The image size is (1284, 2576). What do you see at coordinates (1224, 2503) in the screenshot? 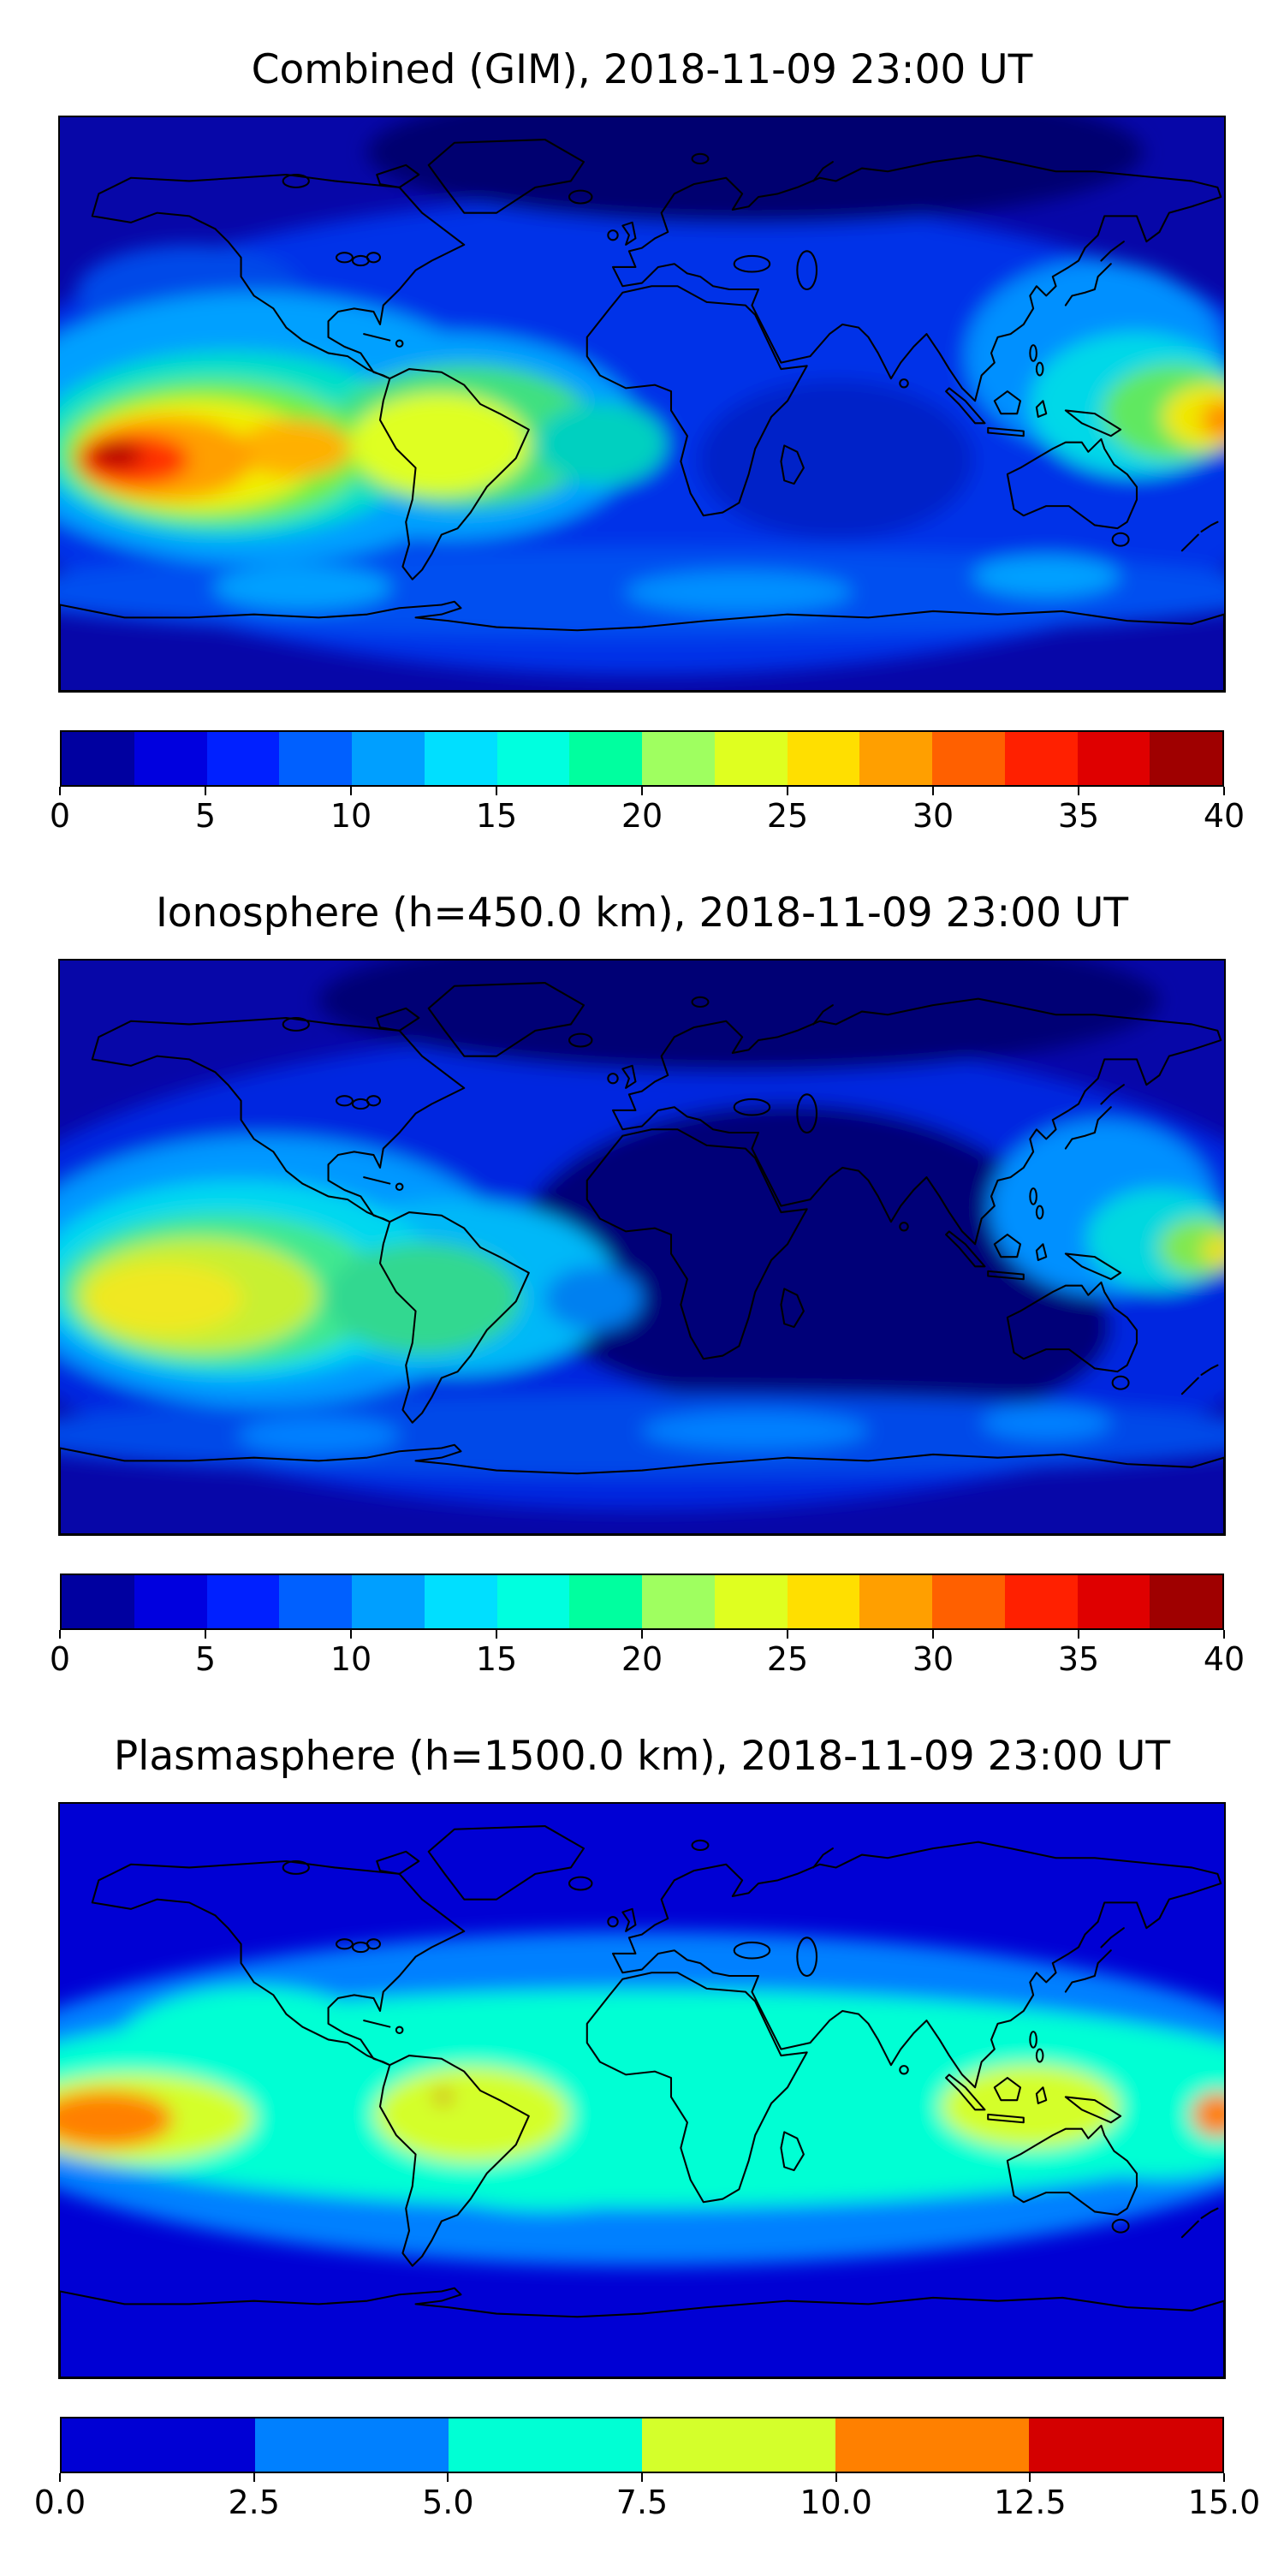
I see `colorbar-tick-label: 15.0` at bounding box center [1224, 2503].